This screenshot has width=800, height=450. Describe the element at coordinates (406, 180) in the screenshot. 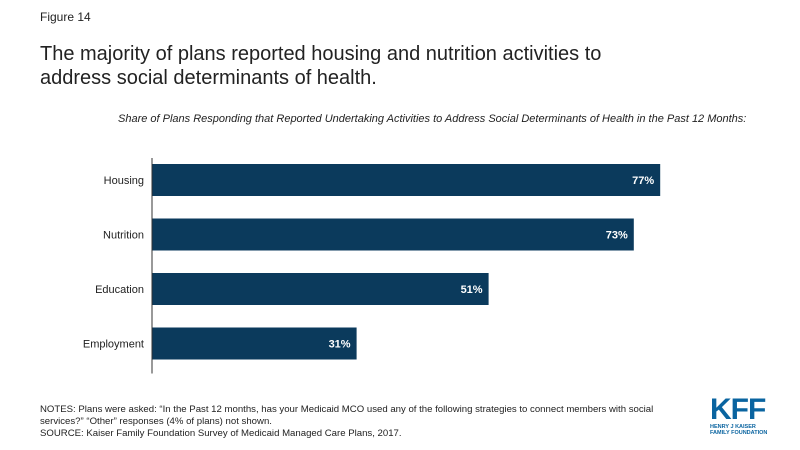

I see `bar-housing` at that location.